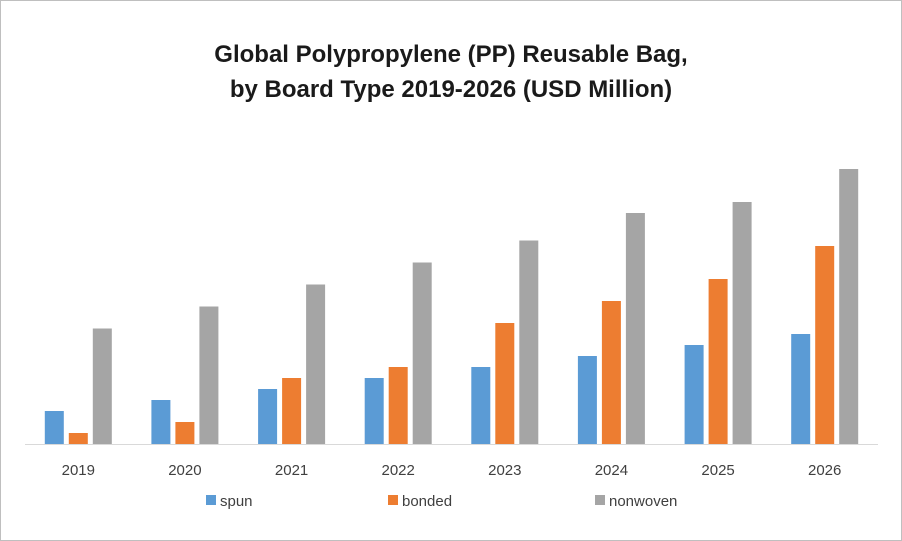 This screenshot has height=541, width=902. I want to click on bar-spun-2025, so click(694, 394).